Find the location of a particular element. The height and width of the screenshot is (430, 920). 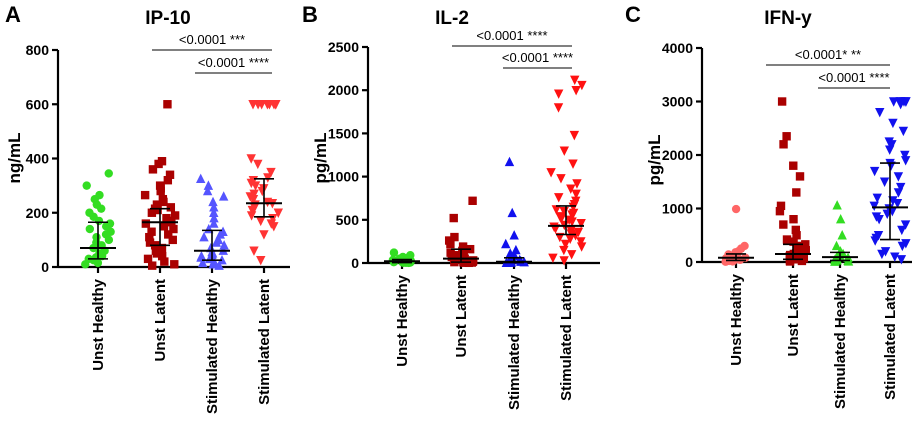

y-tick-label: 800 is located at coordinates (38, 50).